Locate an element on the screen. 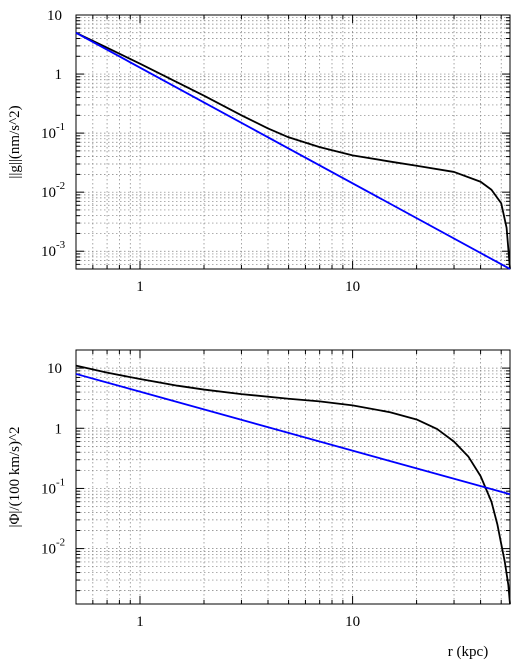 The width and height of the screenshot is (514, 670). potential-y-axis-label: |Φ|/(100 km/s)^2 is located at coordinates (15, 476).